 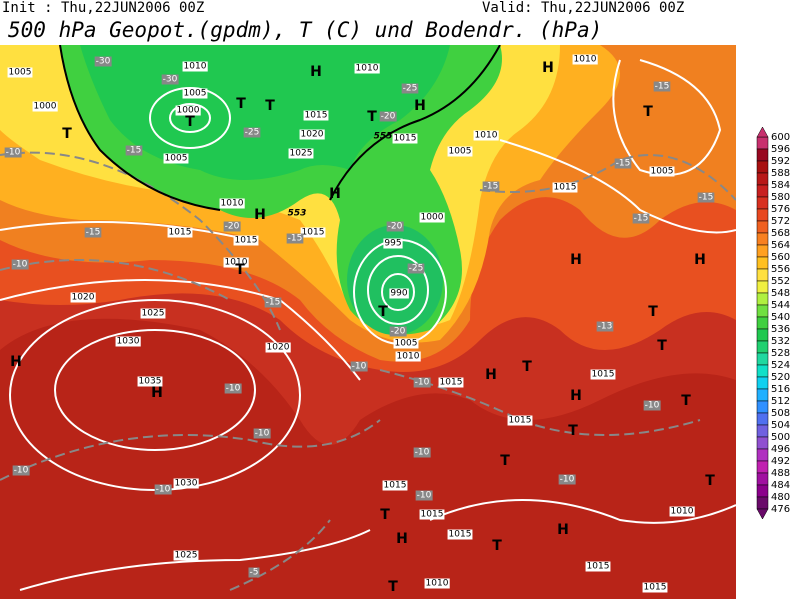 What do you see at coordinates (780, 341) in the screenshot?
I see `colorbar-label: 532` at bounding box center [780, 341].